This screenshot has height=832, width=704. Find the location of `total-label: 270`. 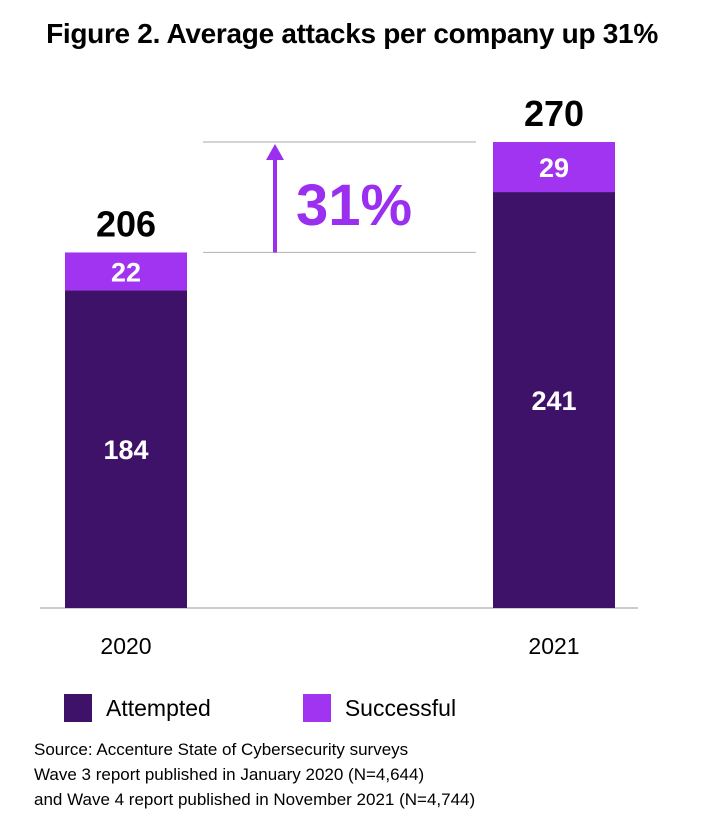

total-label: 270 is located at coordinates (554, 113).